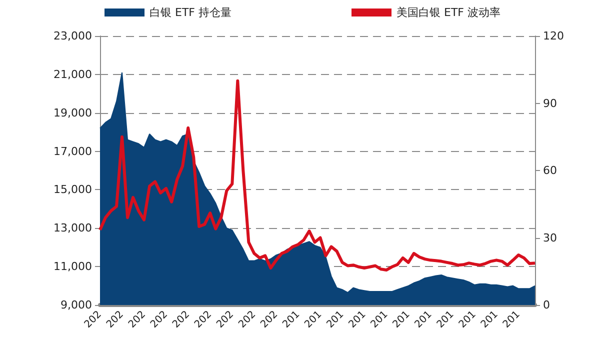 Image resolution: width=605 pixels, height=340 pixels. I want to click on y-tick-label: 13,000, so click(73, 228).